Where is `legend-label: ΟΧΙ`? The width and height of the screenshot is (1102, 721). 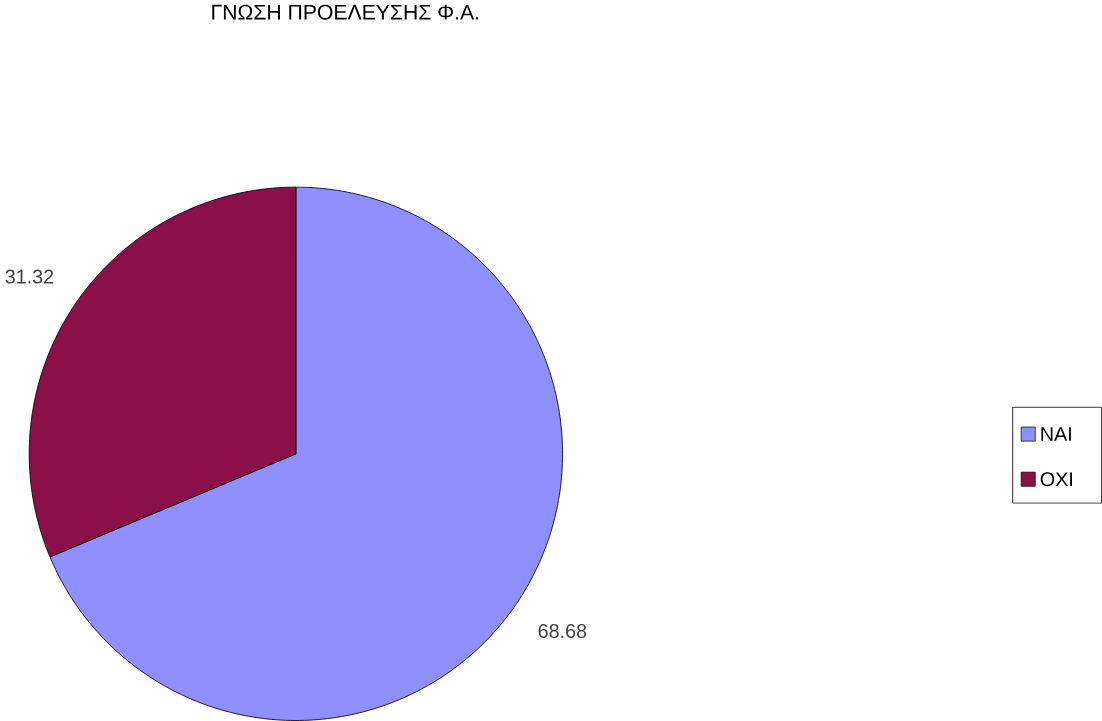
legend-label: ΟΧΙ is located at coordinates (1056, 479).